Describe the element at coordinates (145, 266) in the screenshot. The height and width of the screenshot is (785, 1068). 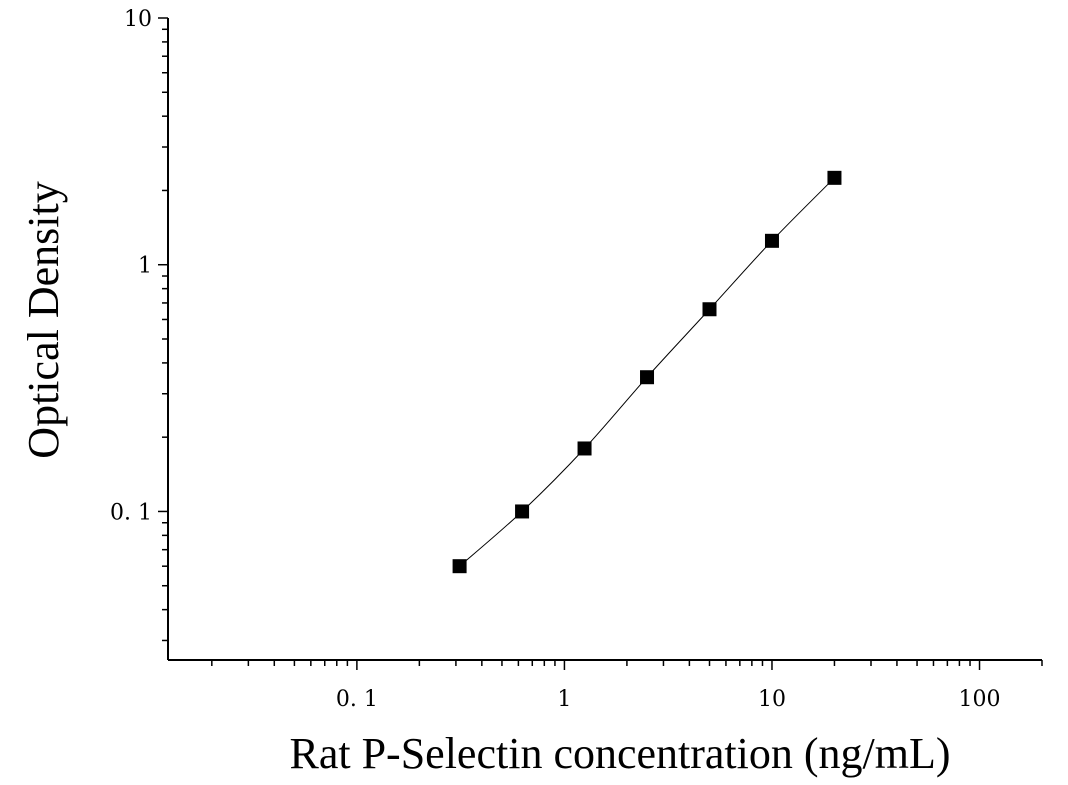
I see `y-tick-label: 1` at that location.